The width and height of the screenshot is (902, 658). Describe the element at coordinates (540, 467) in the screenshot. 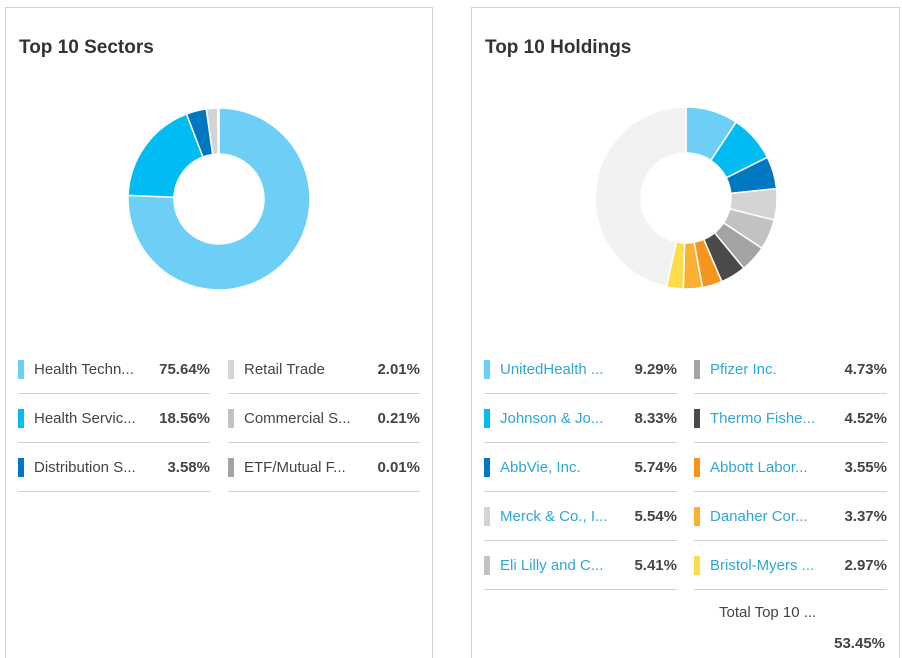

I see `holdings-legend-label: AbbVie, Inc.` at that location.